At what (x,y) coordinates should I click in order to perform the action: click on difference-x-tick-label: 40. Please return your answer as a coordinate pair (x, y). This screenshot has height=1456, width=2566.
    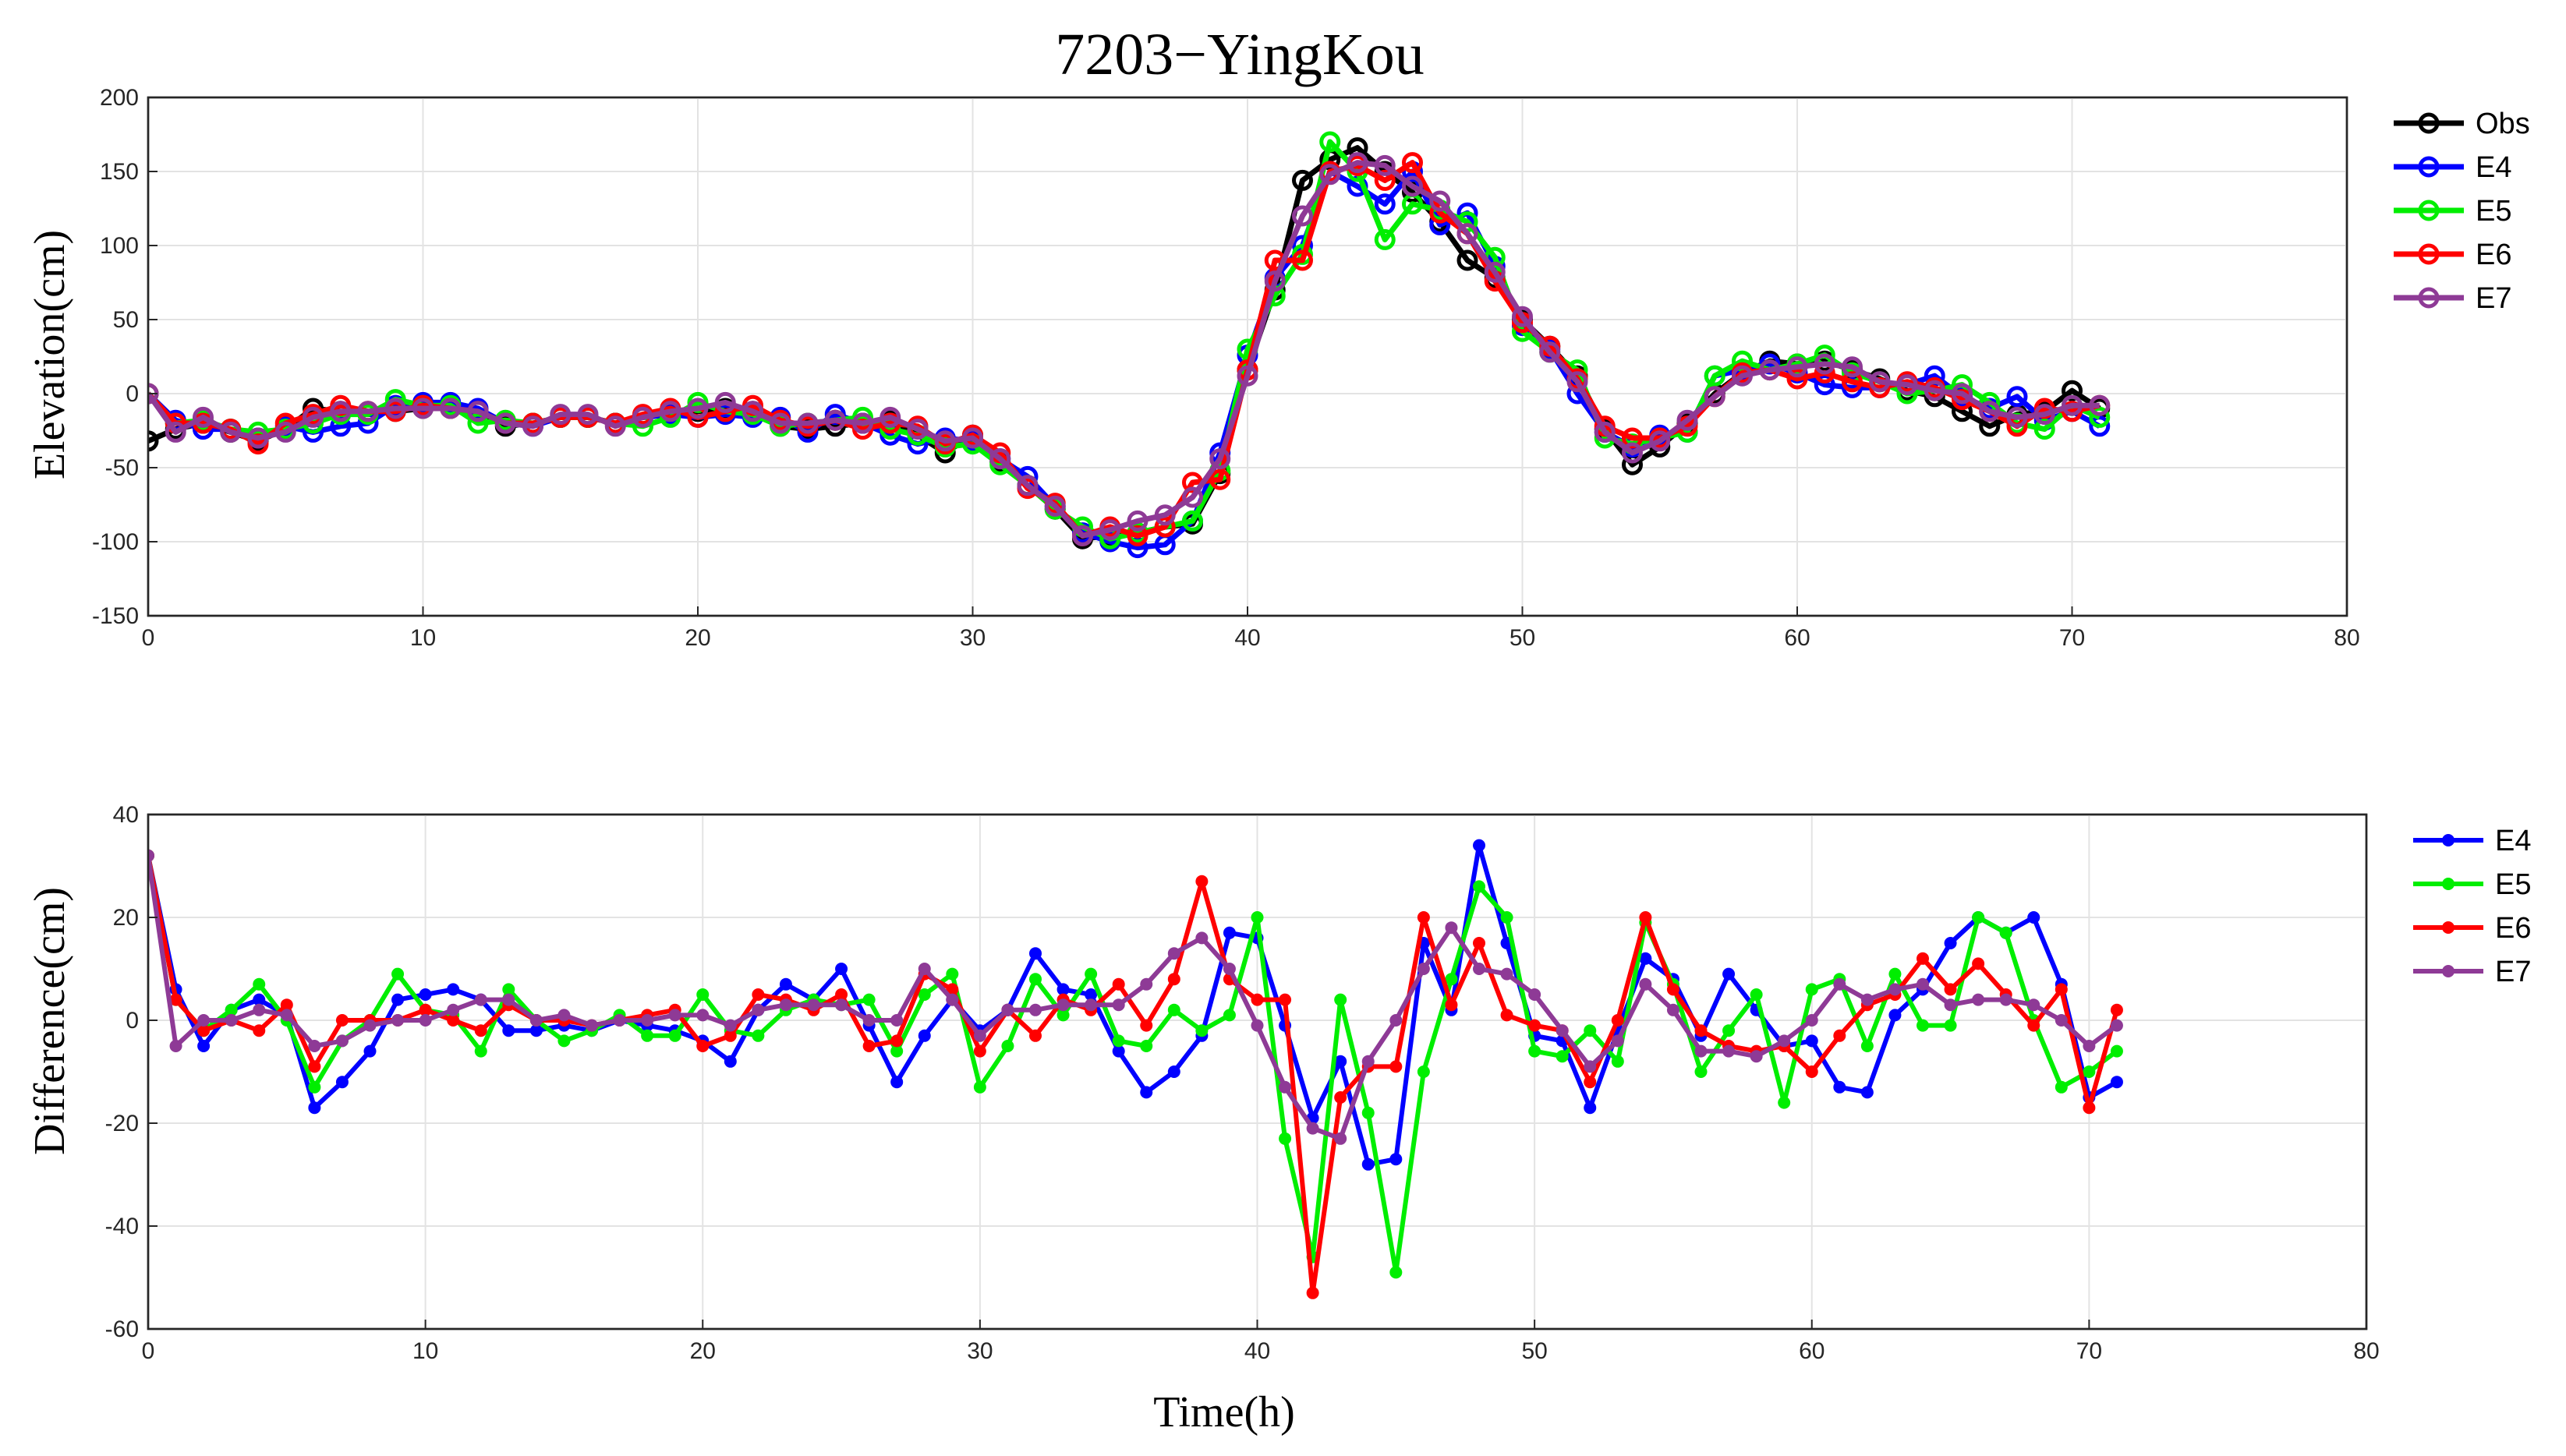
    Looking at the image, I should click on (1257, 1351).